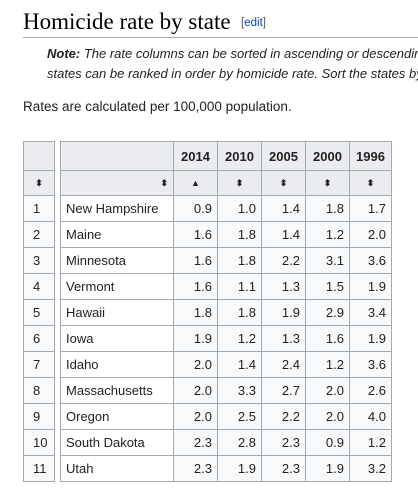  I want to click on sort-controls-row: ⬍ ⬍ ▲ ⬍ ⬍ ⬍ ⬍, so click(207, 183).